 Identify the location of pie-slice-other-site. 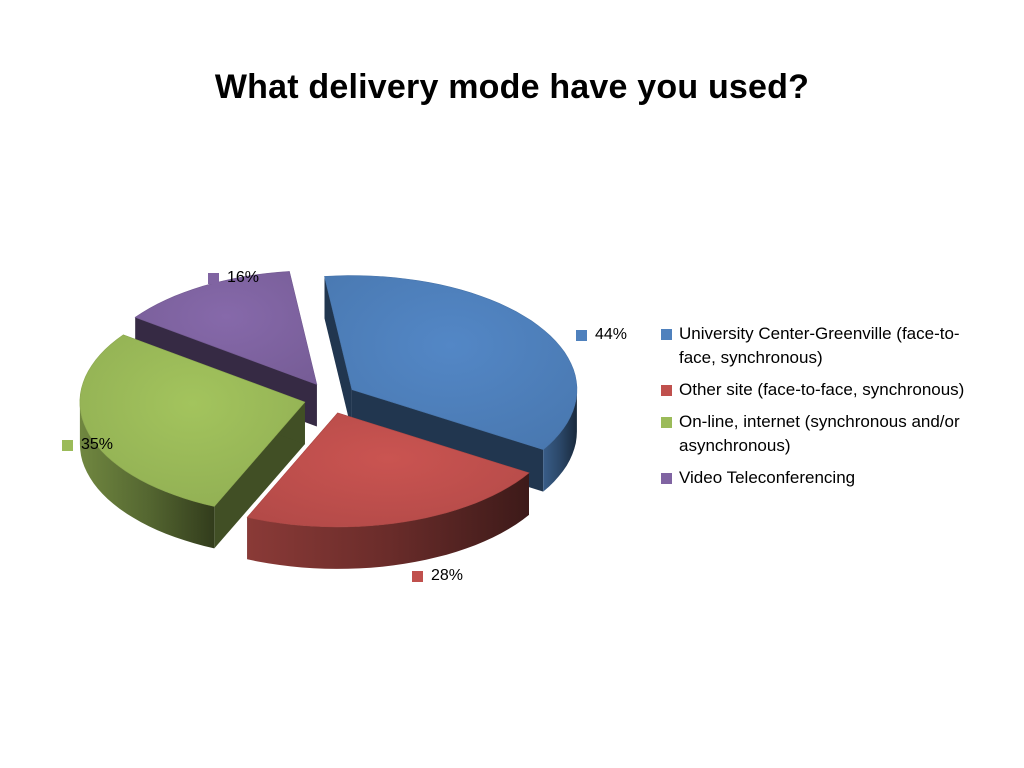
(388, 490).